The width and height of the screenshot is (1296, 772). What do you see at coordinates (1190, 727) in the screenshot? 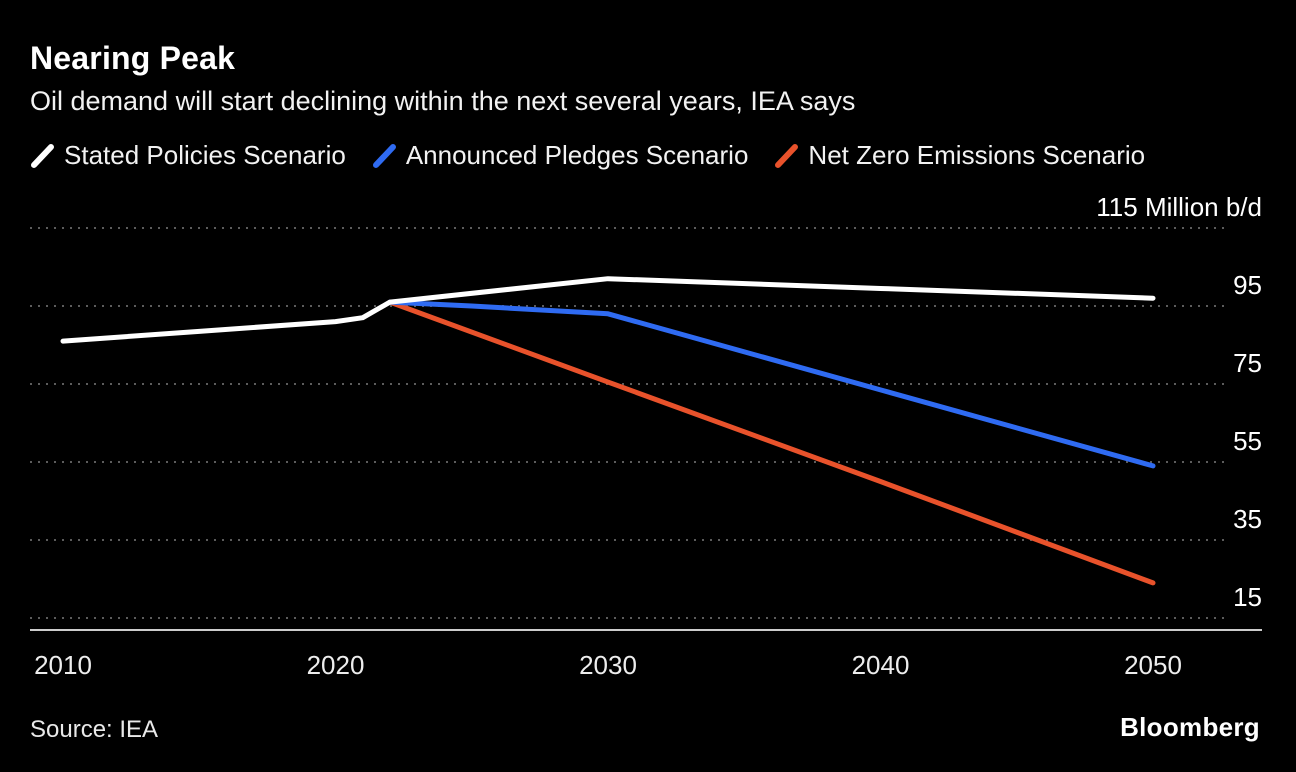
I see `bloomberg-logo: Bloomberg` at bounding box center [1190, 727].